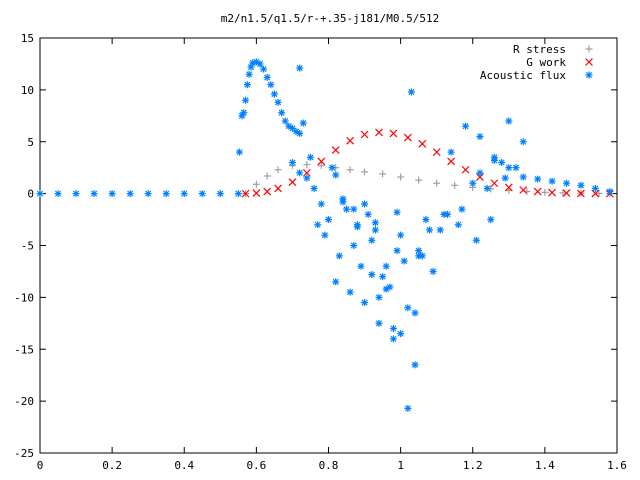 This screenshot has width=640, height=480. What do you see at coordinates (330, 18) in the screenshot?
I see `chart-title: m2/n1.5/q1.5/r-+.35-j181/M0.5/512` at bounding box center [330, 18].